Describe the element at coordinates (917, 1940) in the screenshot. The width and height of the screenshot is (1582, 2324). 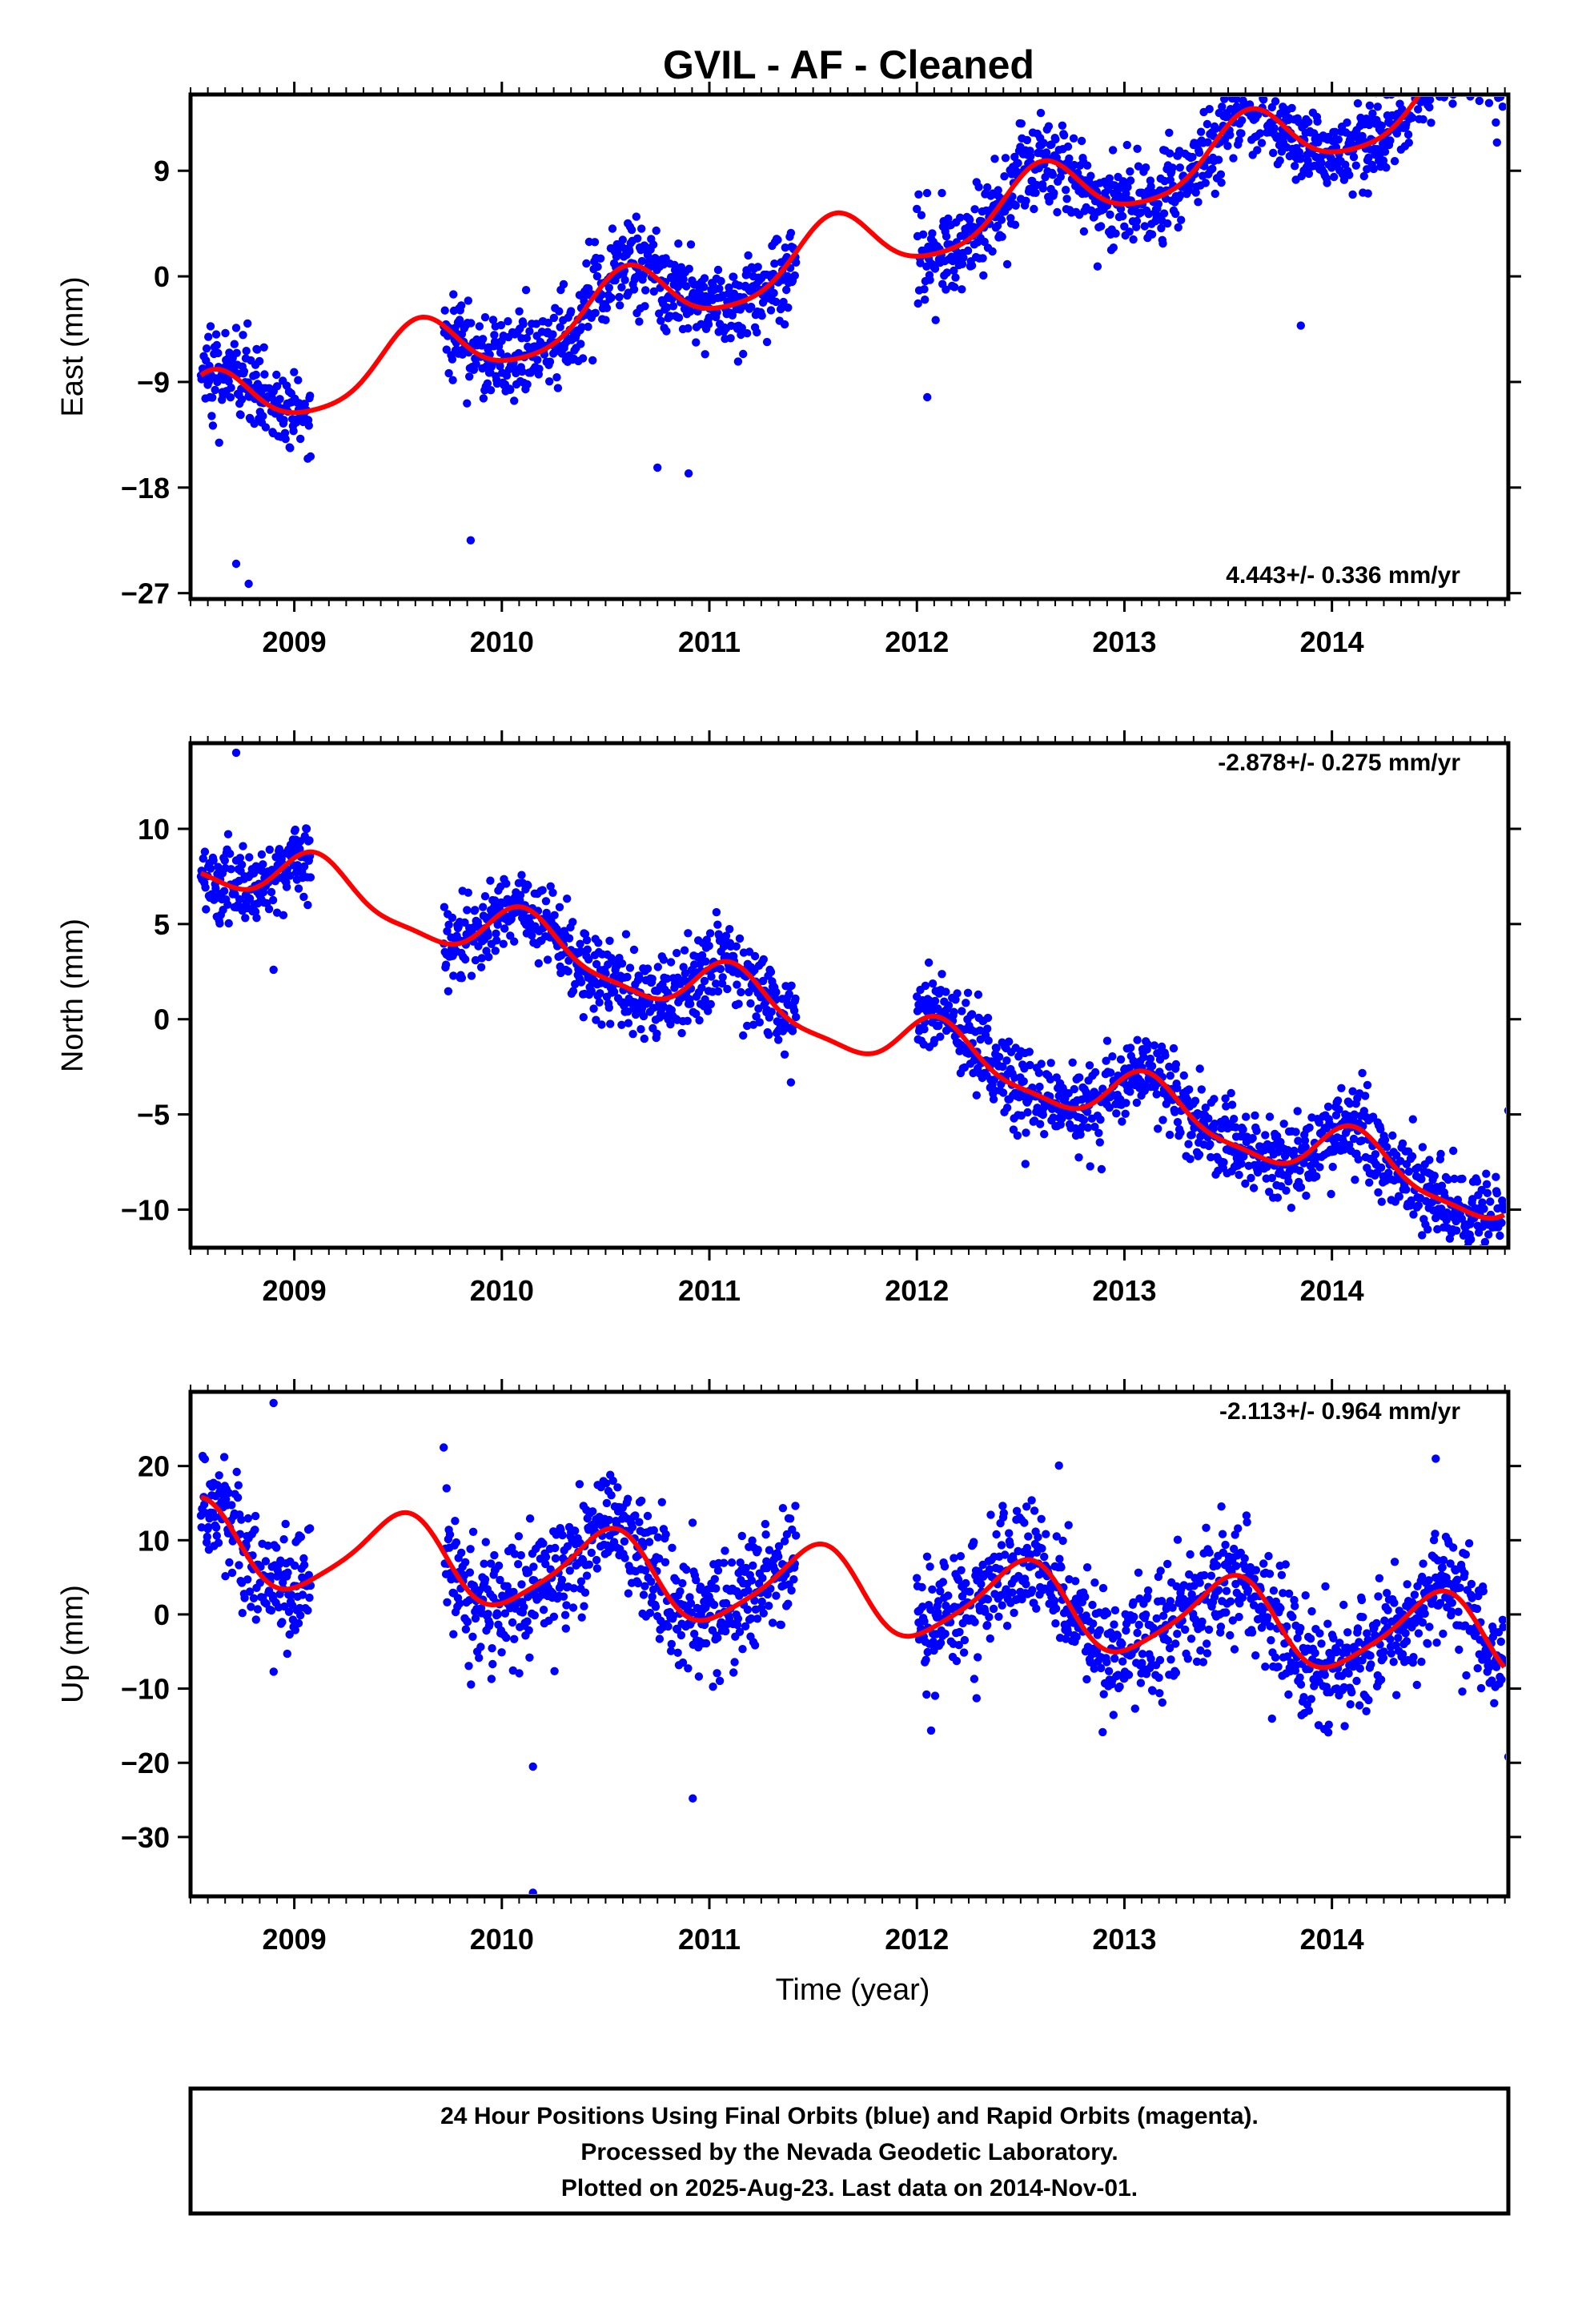
I see `up-x-tick-label: 2012` at that location.